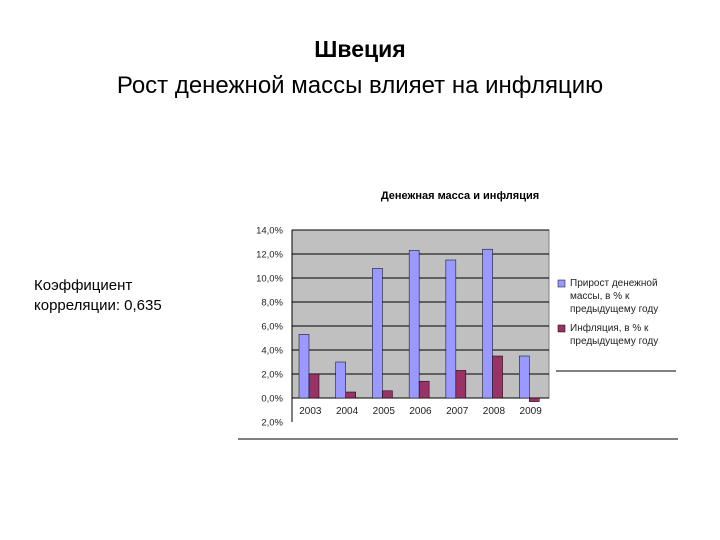 The height and width of the screenshot is (540, 720). Describe the element at coordinates (272, 327) in the screenshot. I see `y-tick-label: 6,0%` at that location.